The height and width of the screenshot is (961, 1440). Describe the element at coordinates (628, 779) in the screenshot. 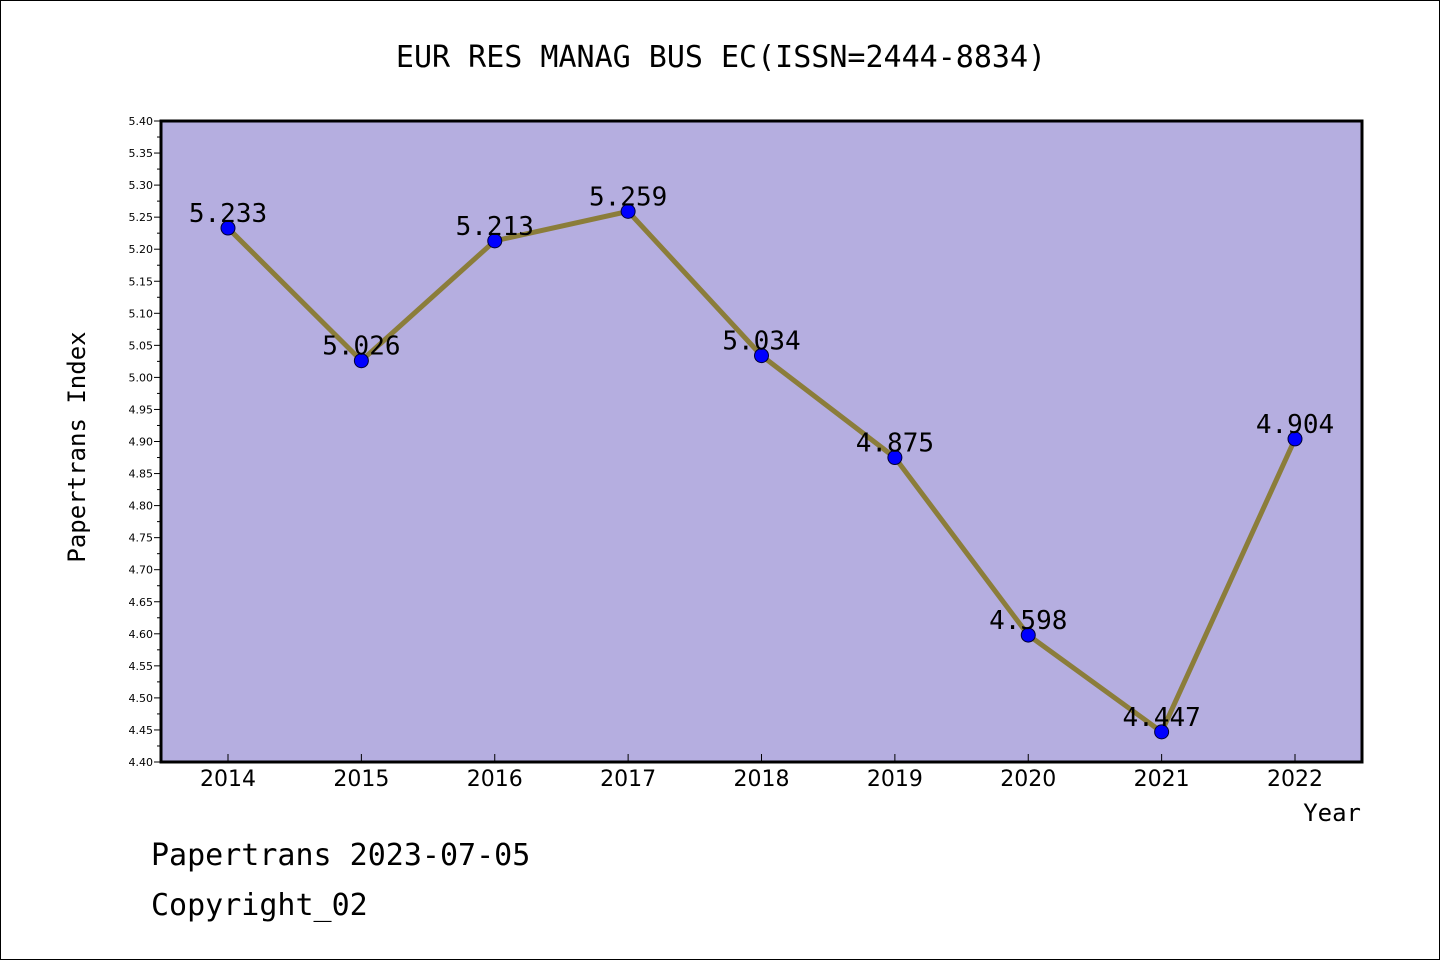

I see `x-tick-label: 2017` at that location.